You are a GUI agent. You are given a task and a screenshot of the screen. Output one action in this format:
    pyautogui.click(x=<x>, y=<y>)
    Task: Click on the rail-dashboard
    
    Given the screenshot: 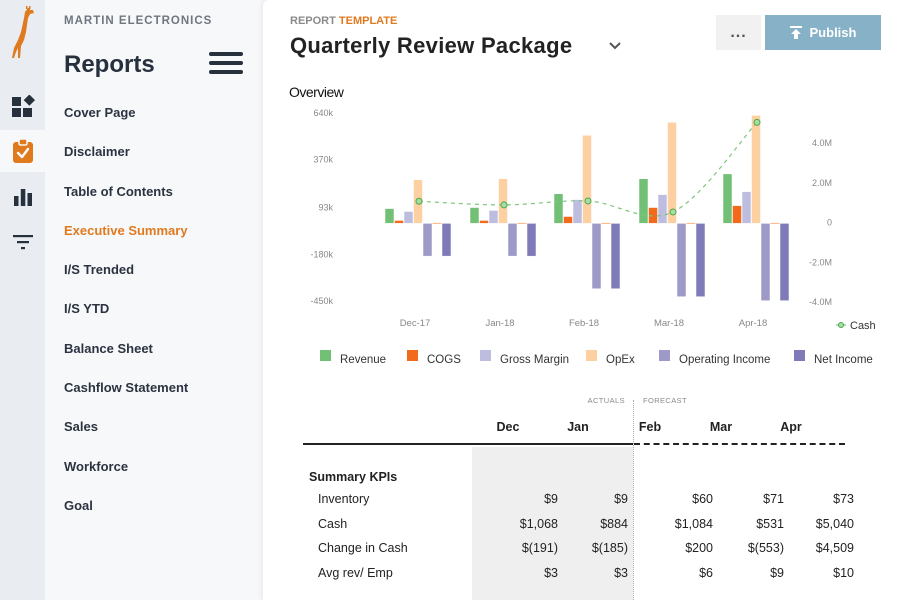 What is the action you would take?
    pyautogui.click(x=22, y=107)
    